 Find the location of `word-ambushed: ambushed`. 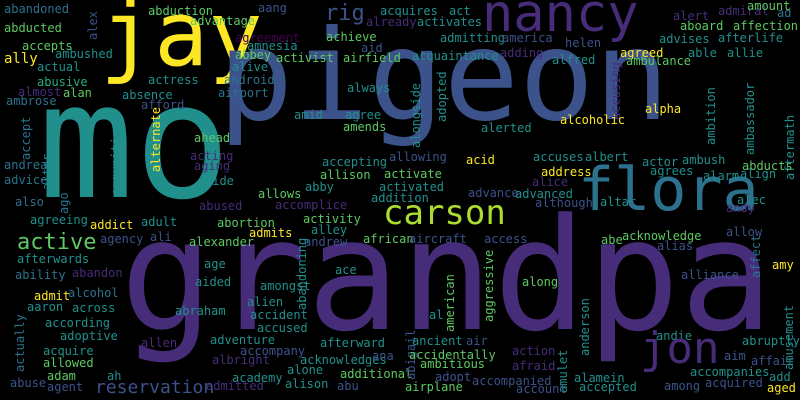

word-ambushed: ambushed is located at coordinates (84, 54).